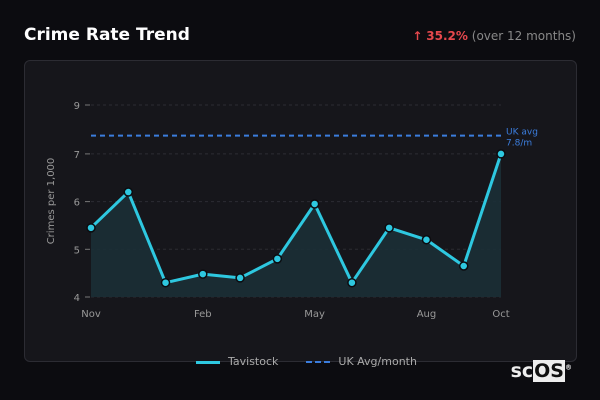 This screenshot has height=400, width=600. Describe the element at coordinates (417, 36) in the screenshot. I see `up-arrow-icon: ↑` at that location.